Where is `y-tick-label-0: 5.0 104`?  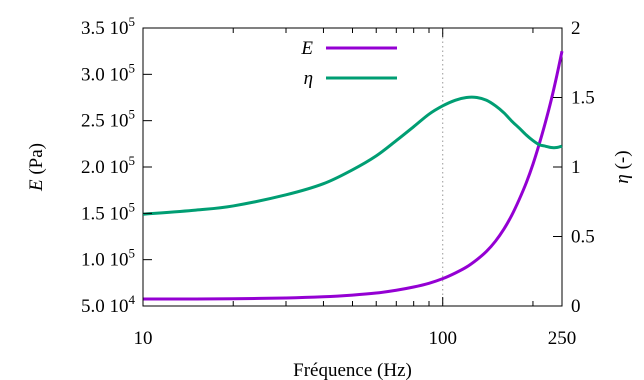 y-tick-label-0: 5.0 104 is located at coordinates (108, 304).